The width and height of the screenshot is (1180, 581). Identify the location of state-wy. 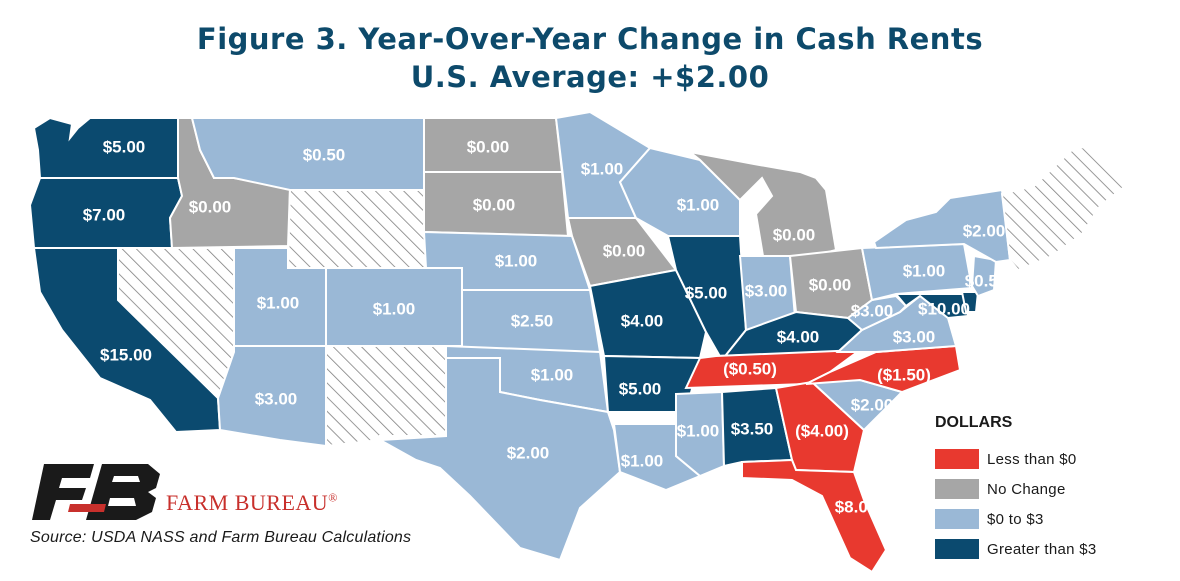
(357, 229).